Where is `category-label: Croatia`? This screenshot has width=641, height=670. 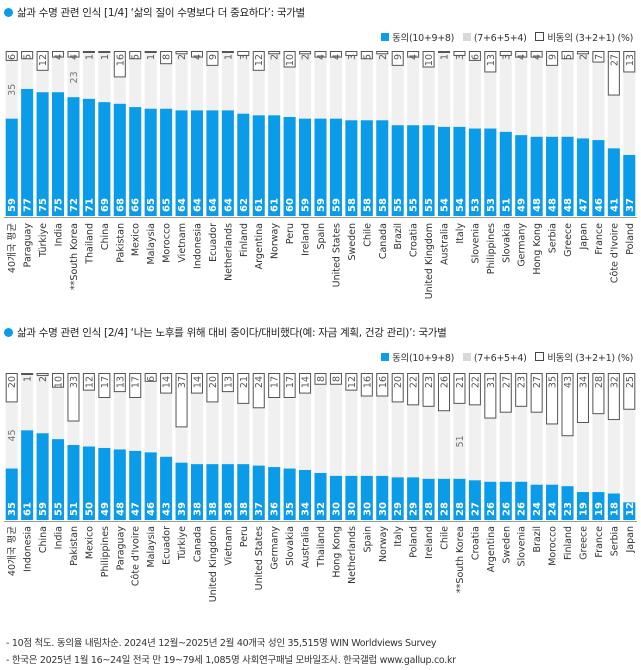
category-label: Croatia is located at coordinates (475, 543).